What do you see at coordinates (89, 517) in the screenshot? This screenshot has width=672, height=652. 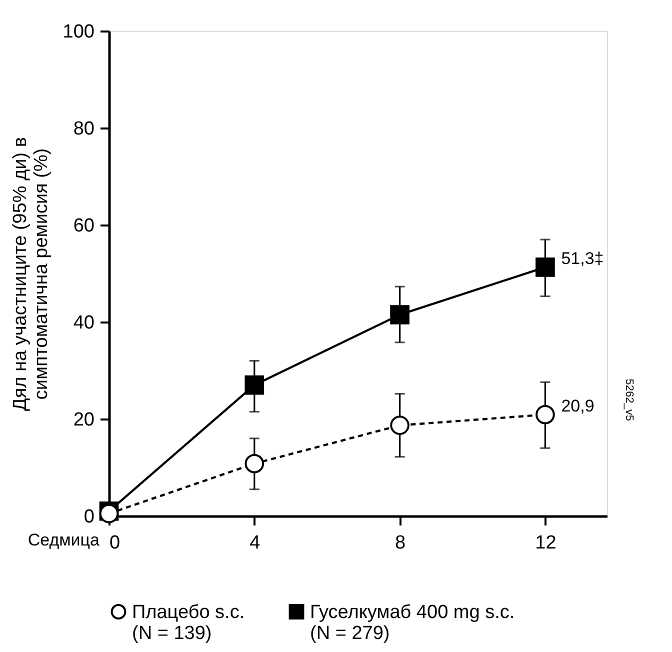 I see `y-tick-label: 0` at bounding box center [89, 517].